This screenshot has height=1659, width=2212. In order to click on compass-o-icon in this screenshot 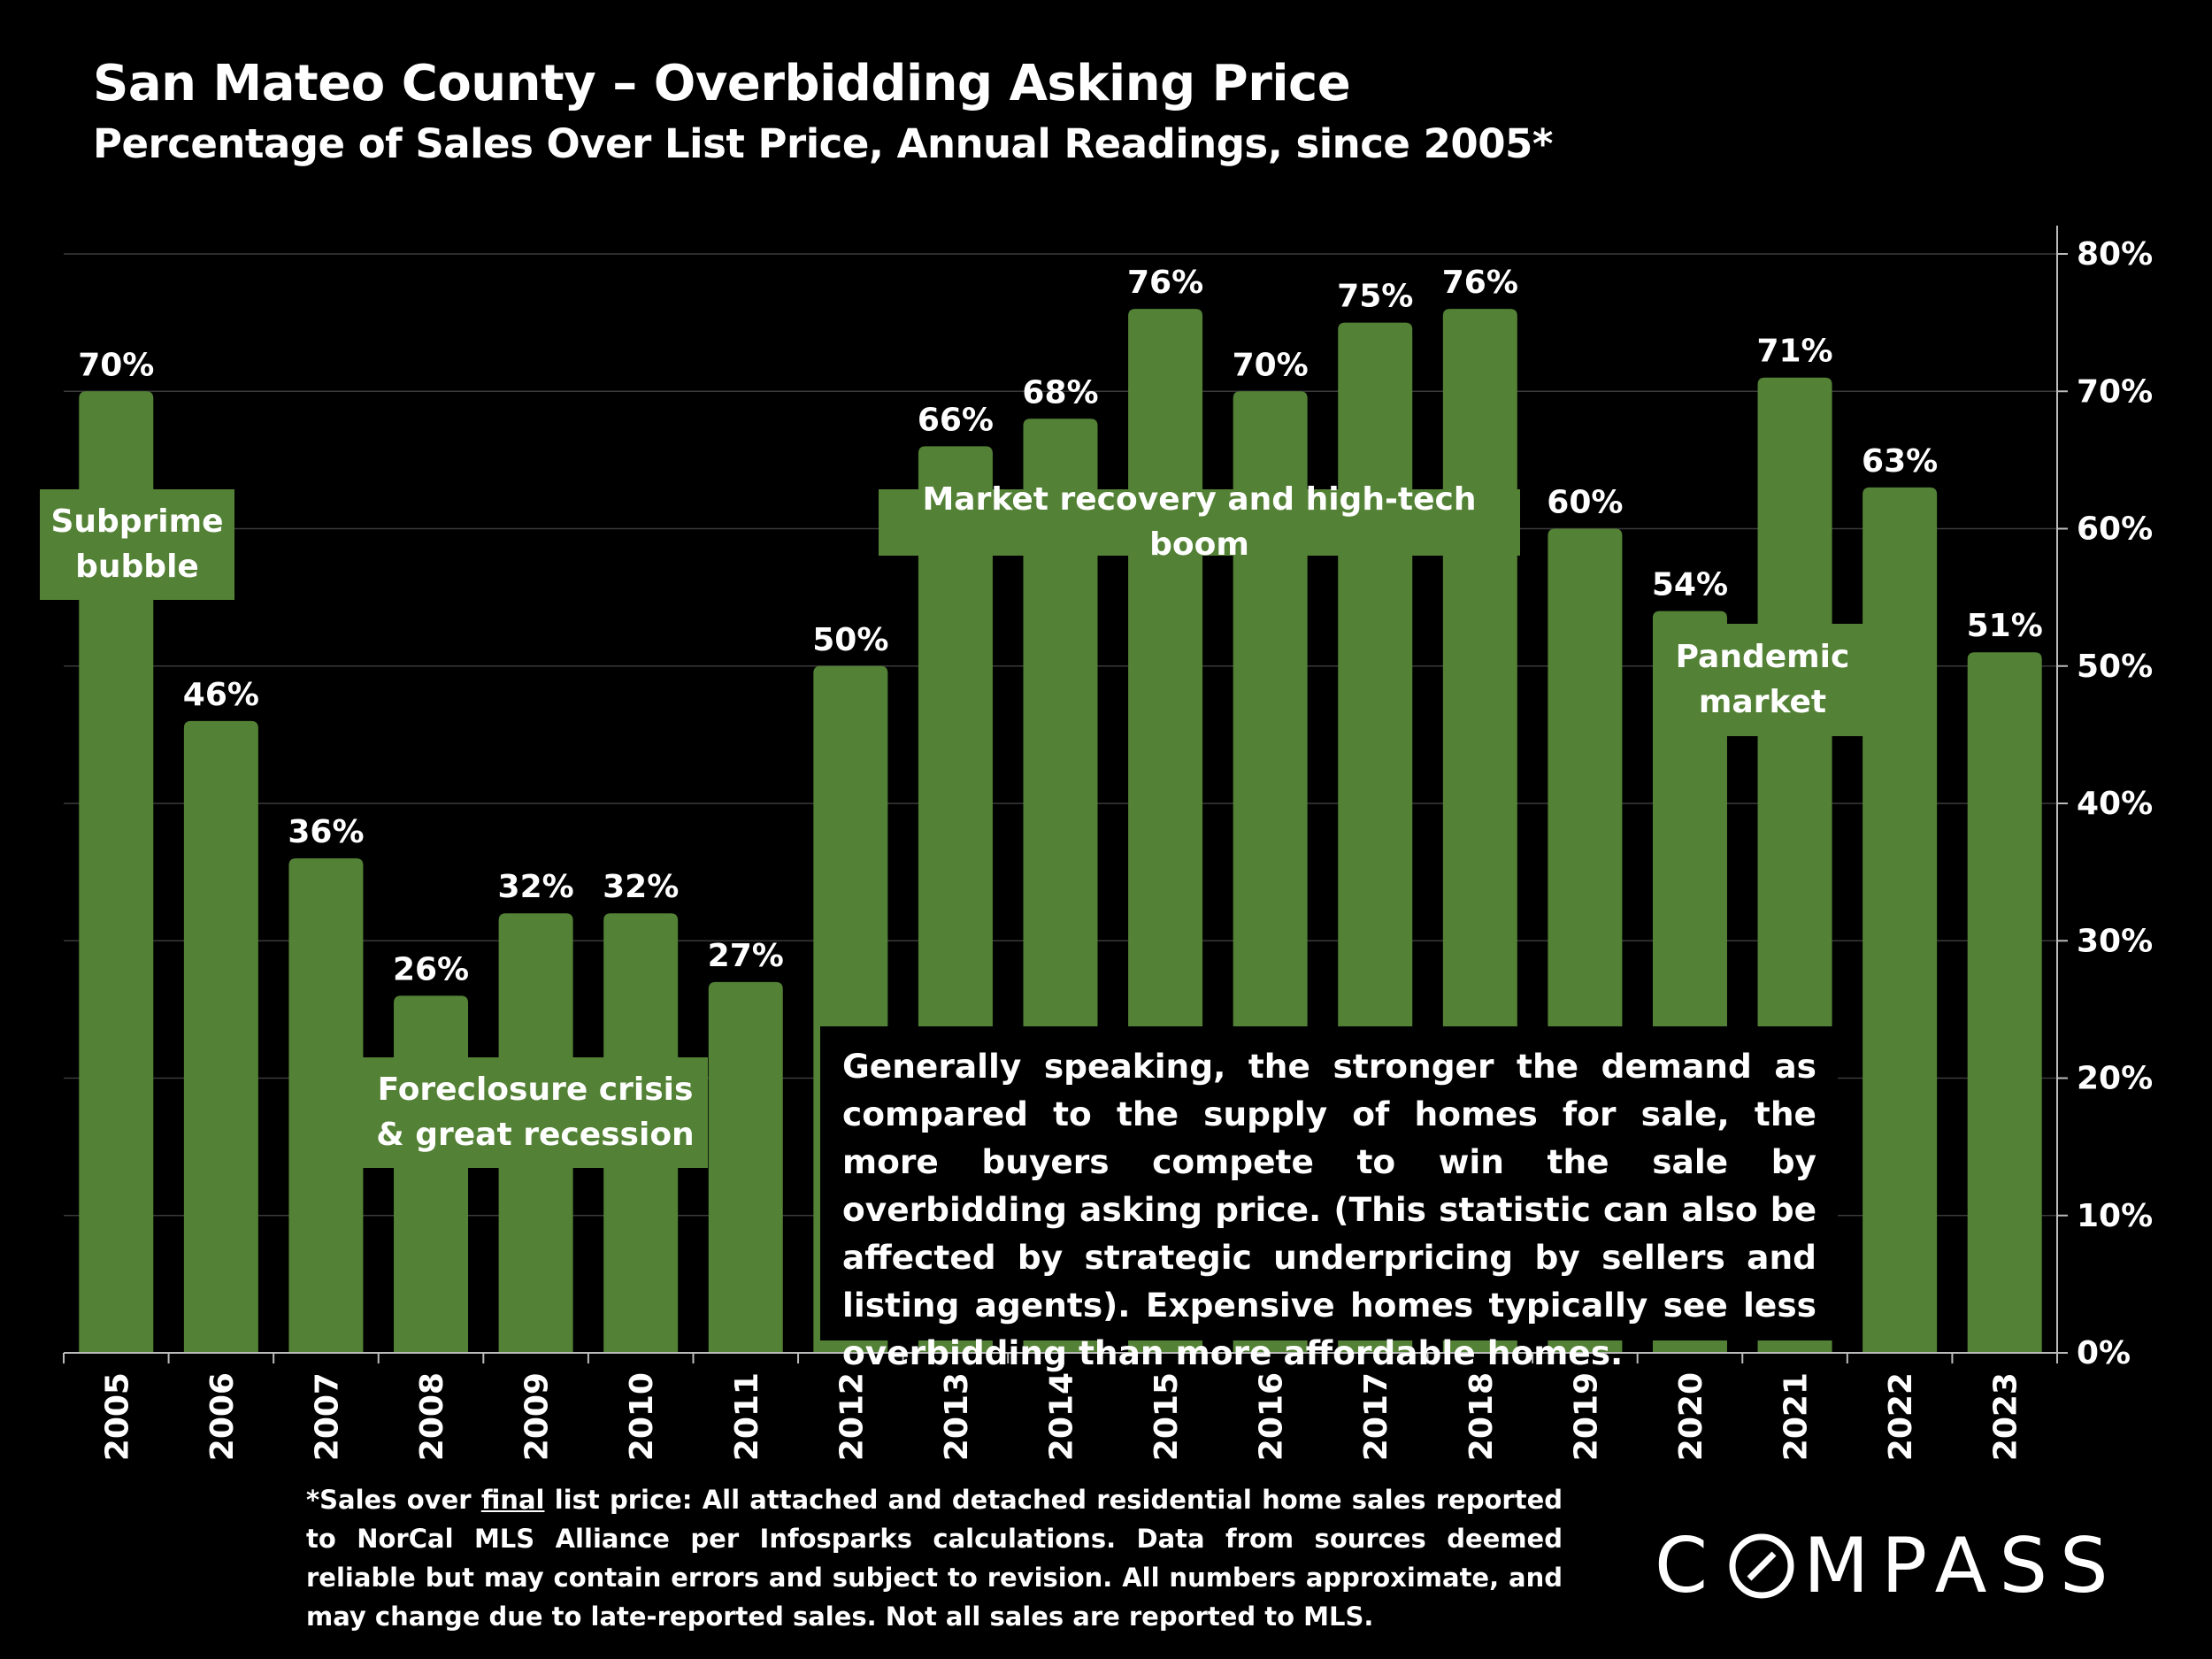, I will do `click(1761, 1566)`.